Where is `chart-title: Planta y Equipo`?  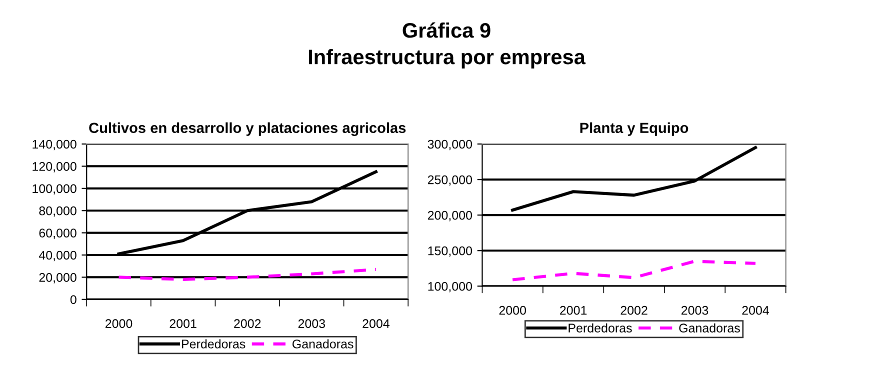
chart-title: Planta y Equipo is located at coordinates (634, 129).